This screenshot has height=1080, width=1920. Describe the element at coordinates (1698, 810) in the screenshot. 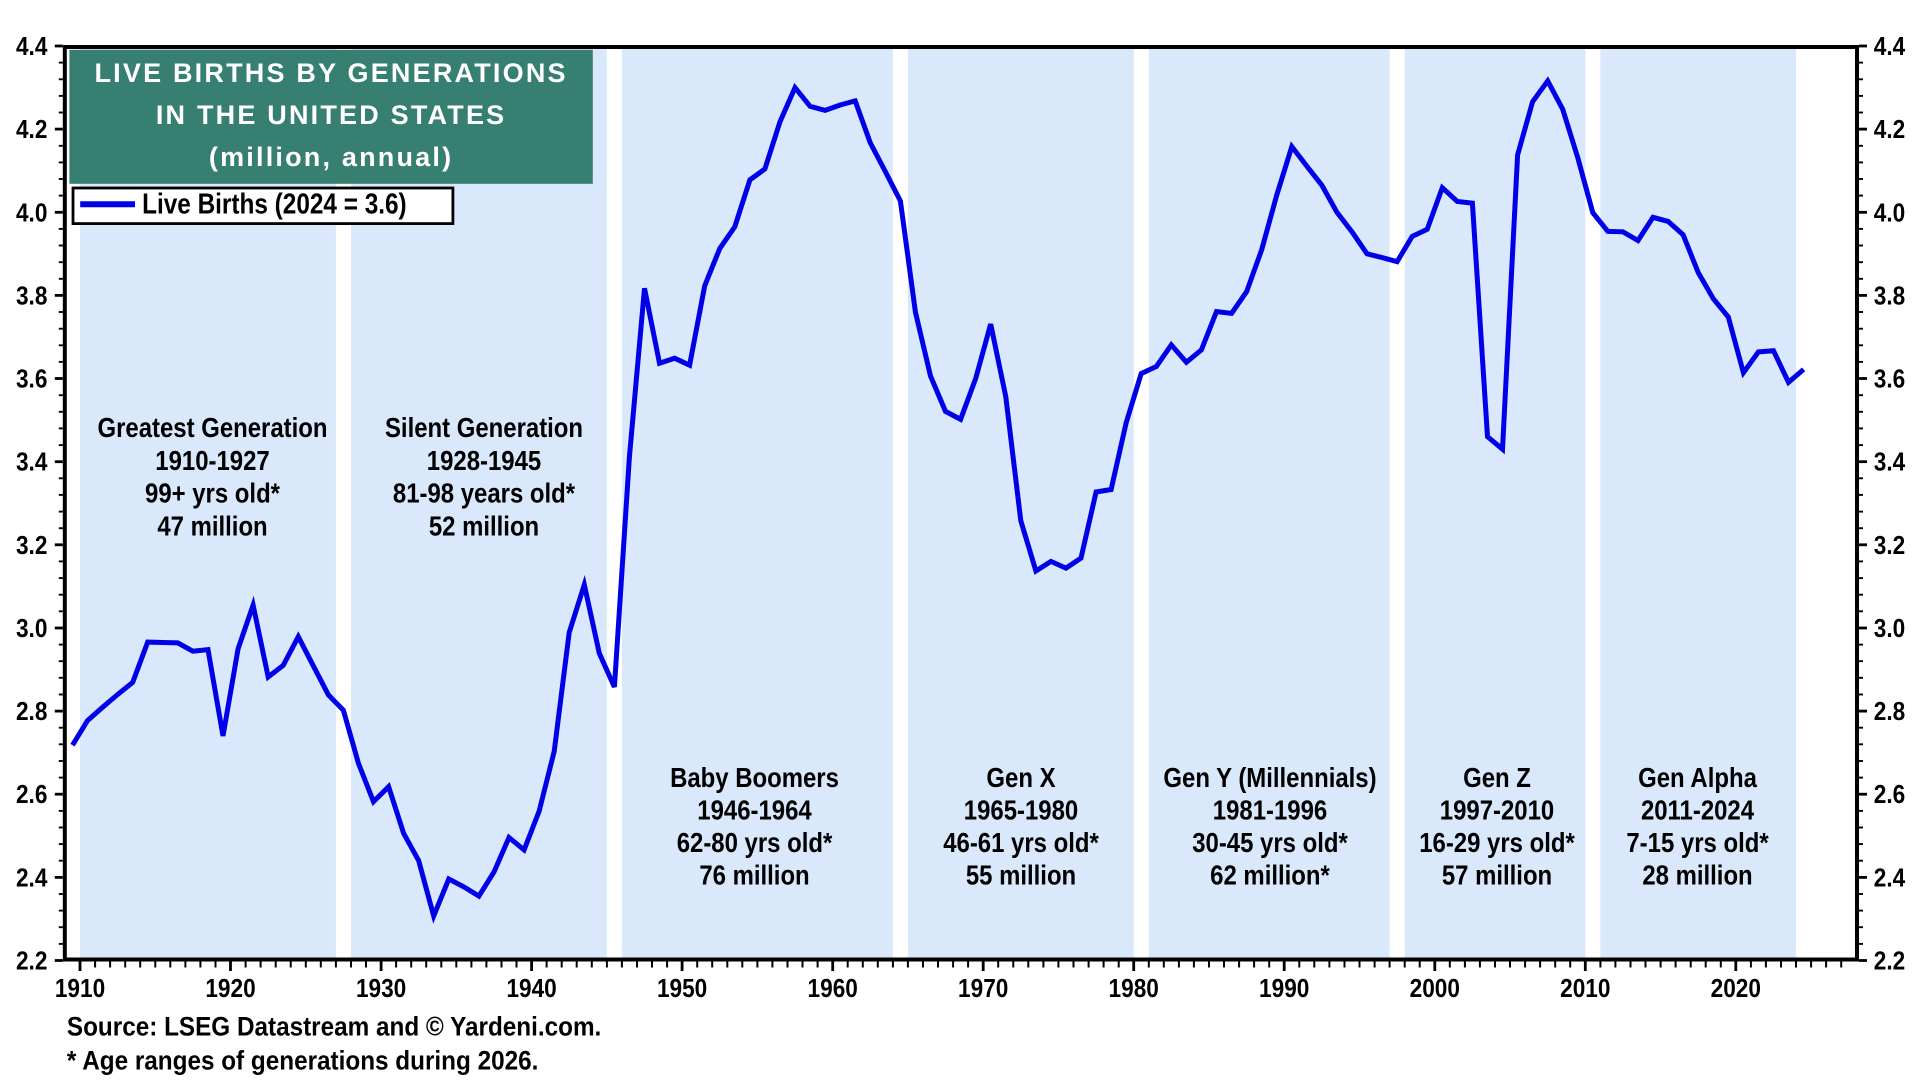

I see `svg-text: 2011-2024` at that location.